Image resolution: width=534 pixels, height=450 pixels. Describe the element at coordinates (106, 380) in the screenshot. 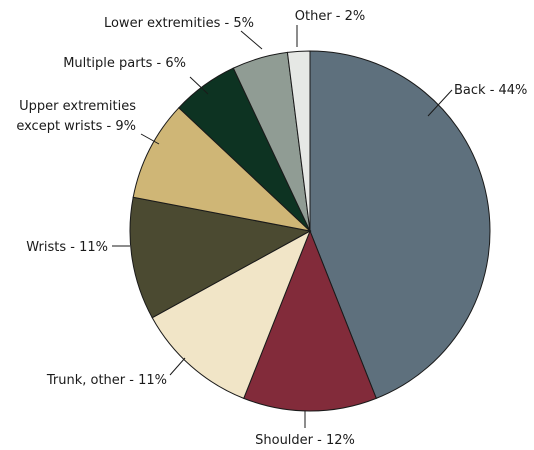

I see `slice-label: Trunk, other - 11%` at that location.